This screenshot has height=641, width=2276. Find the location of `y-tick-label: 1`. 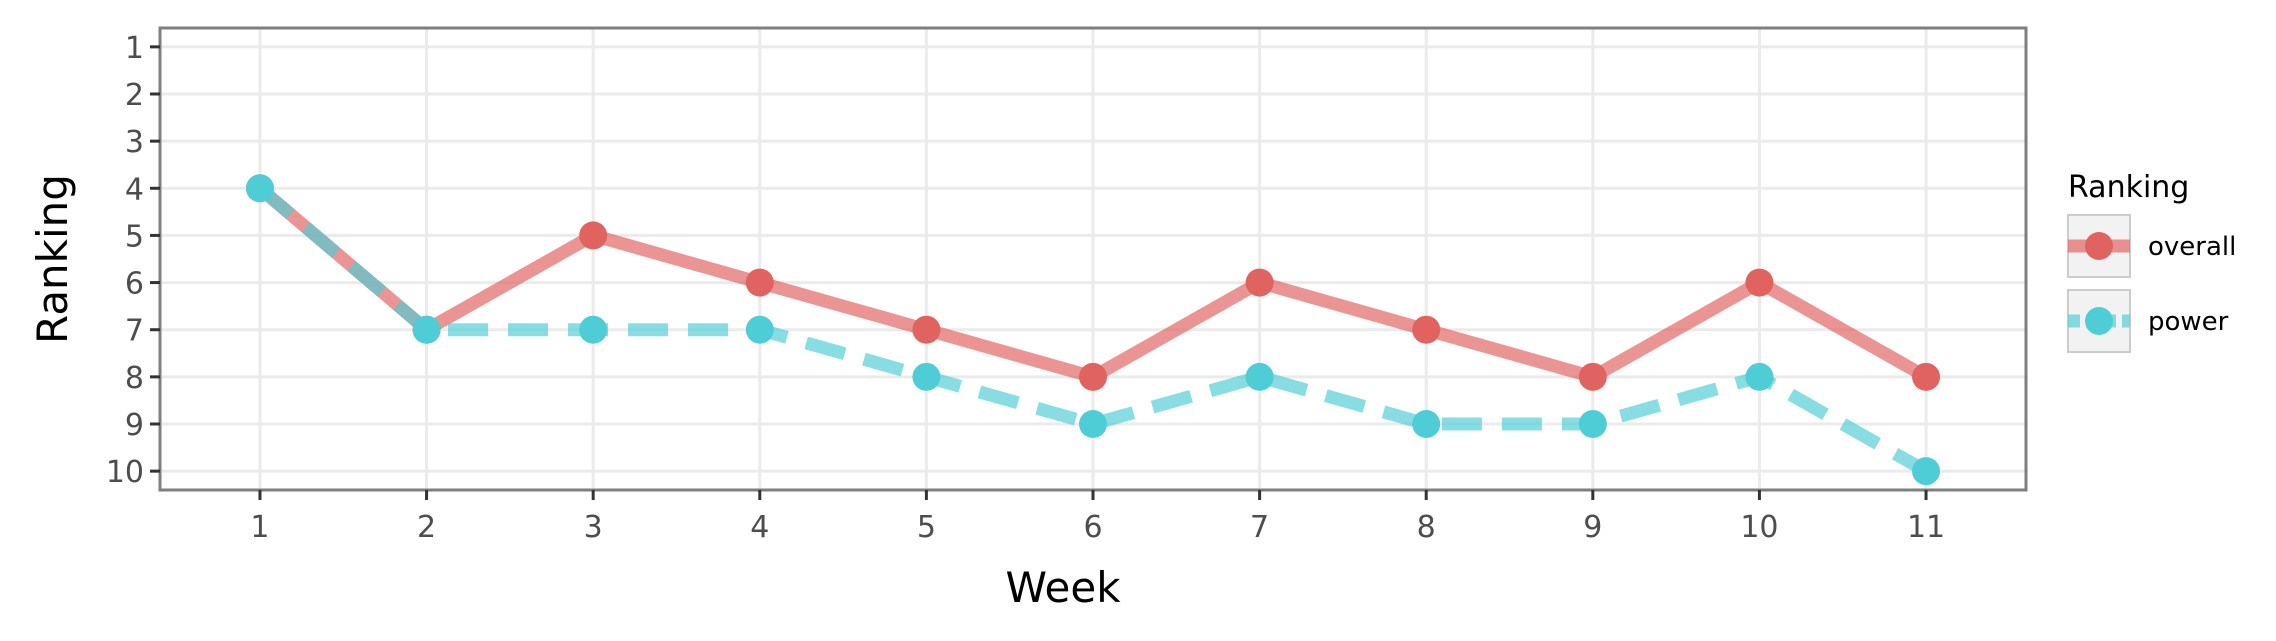

y-tick-label: 1 is located at coordinates (134, 48).